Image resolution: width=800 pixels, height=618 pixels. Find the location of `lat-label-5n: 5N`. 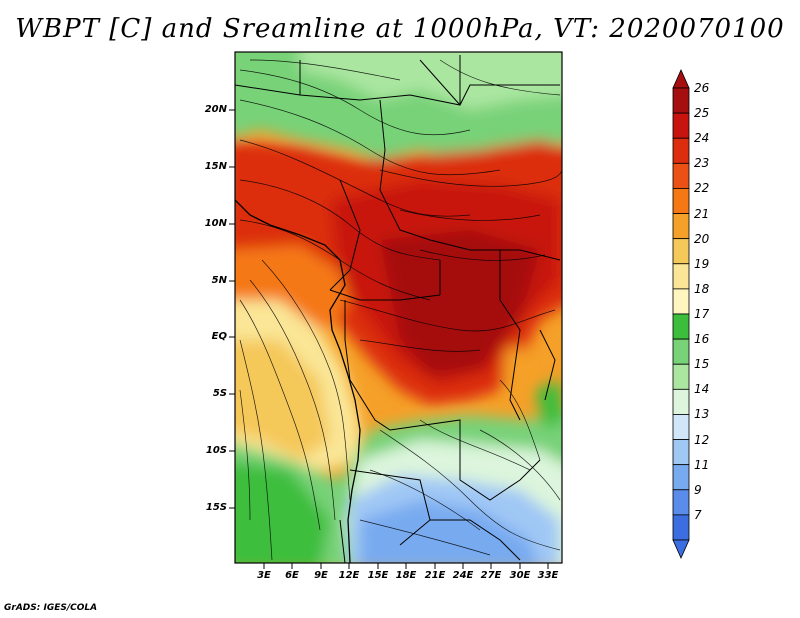

lat-label-5n: 5N is located at coordinates (219, 280).